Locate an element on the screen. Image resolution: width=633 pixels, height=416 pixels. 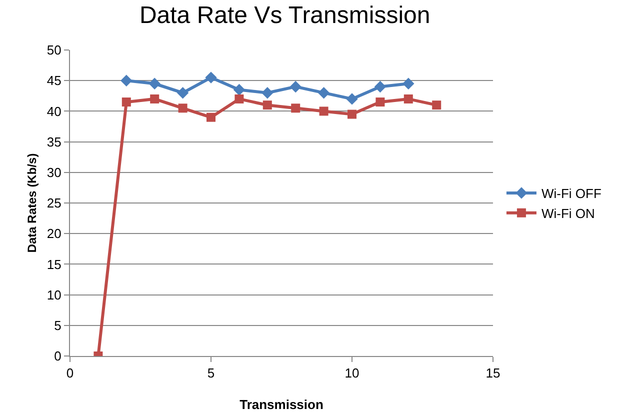
y-tick-label: 10 is located at coordinates (54, 294).